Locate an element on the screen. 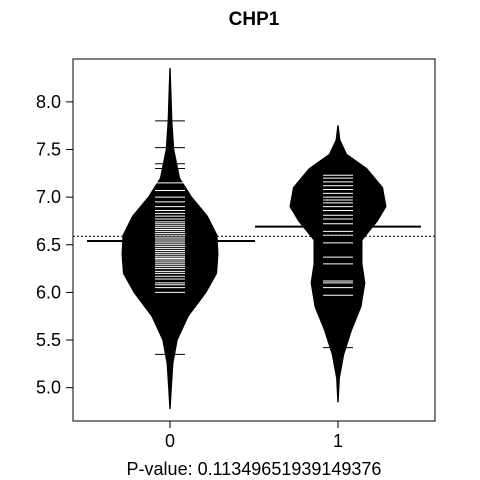  y-tick-label: 6.5 is located at coordinates (48, 245).